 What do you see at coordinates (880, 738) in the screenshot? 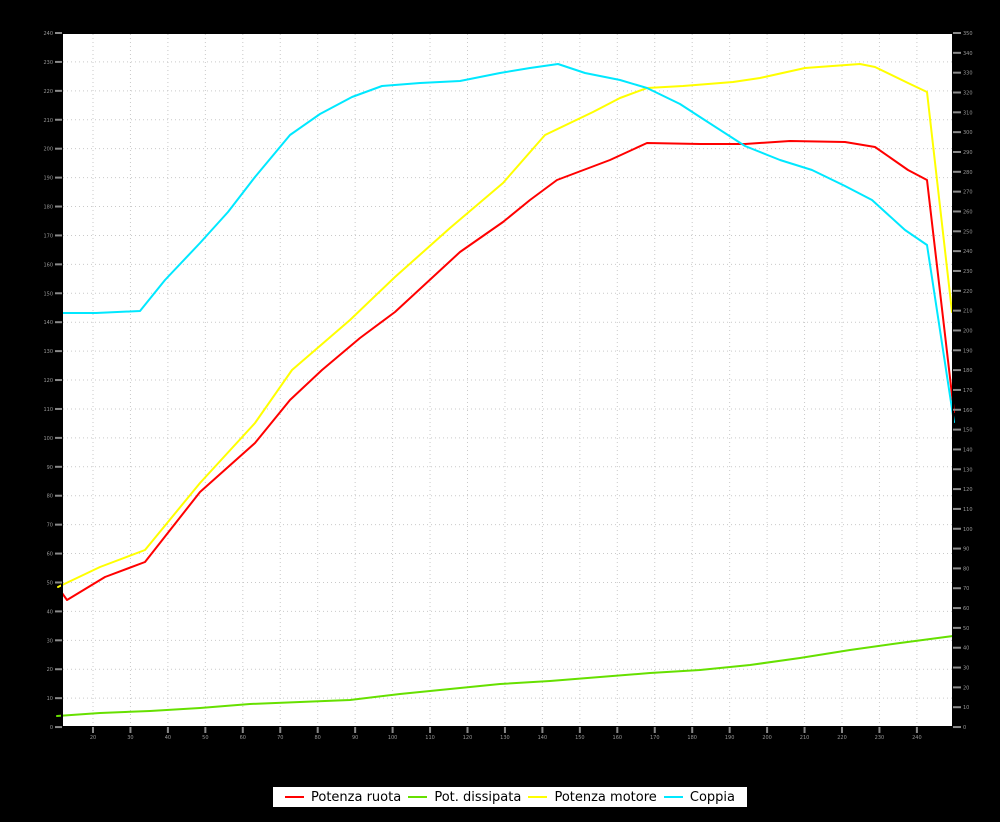
I see `x-tick-label: 230` at bounding box center [880, 738].